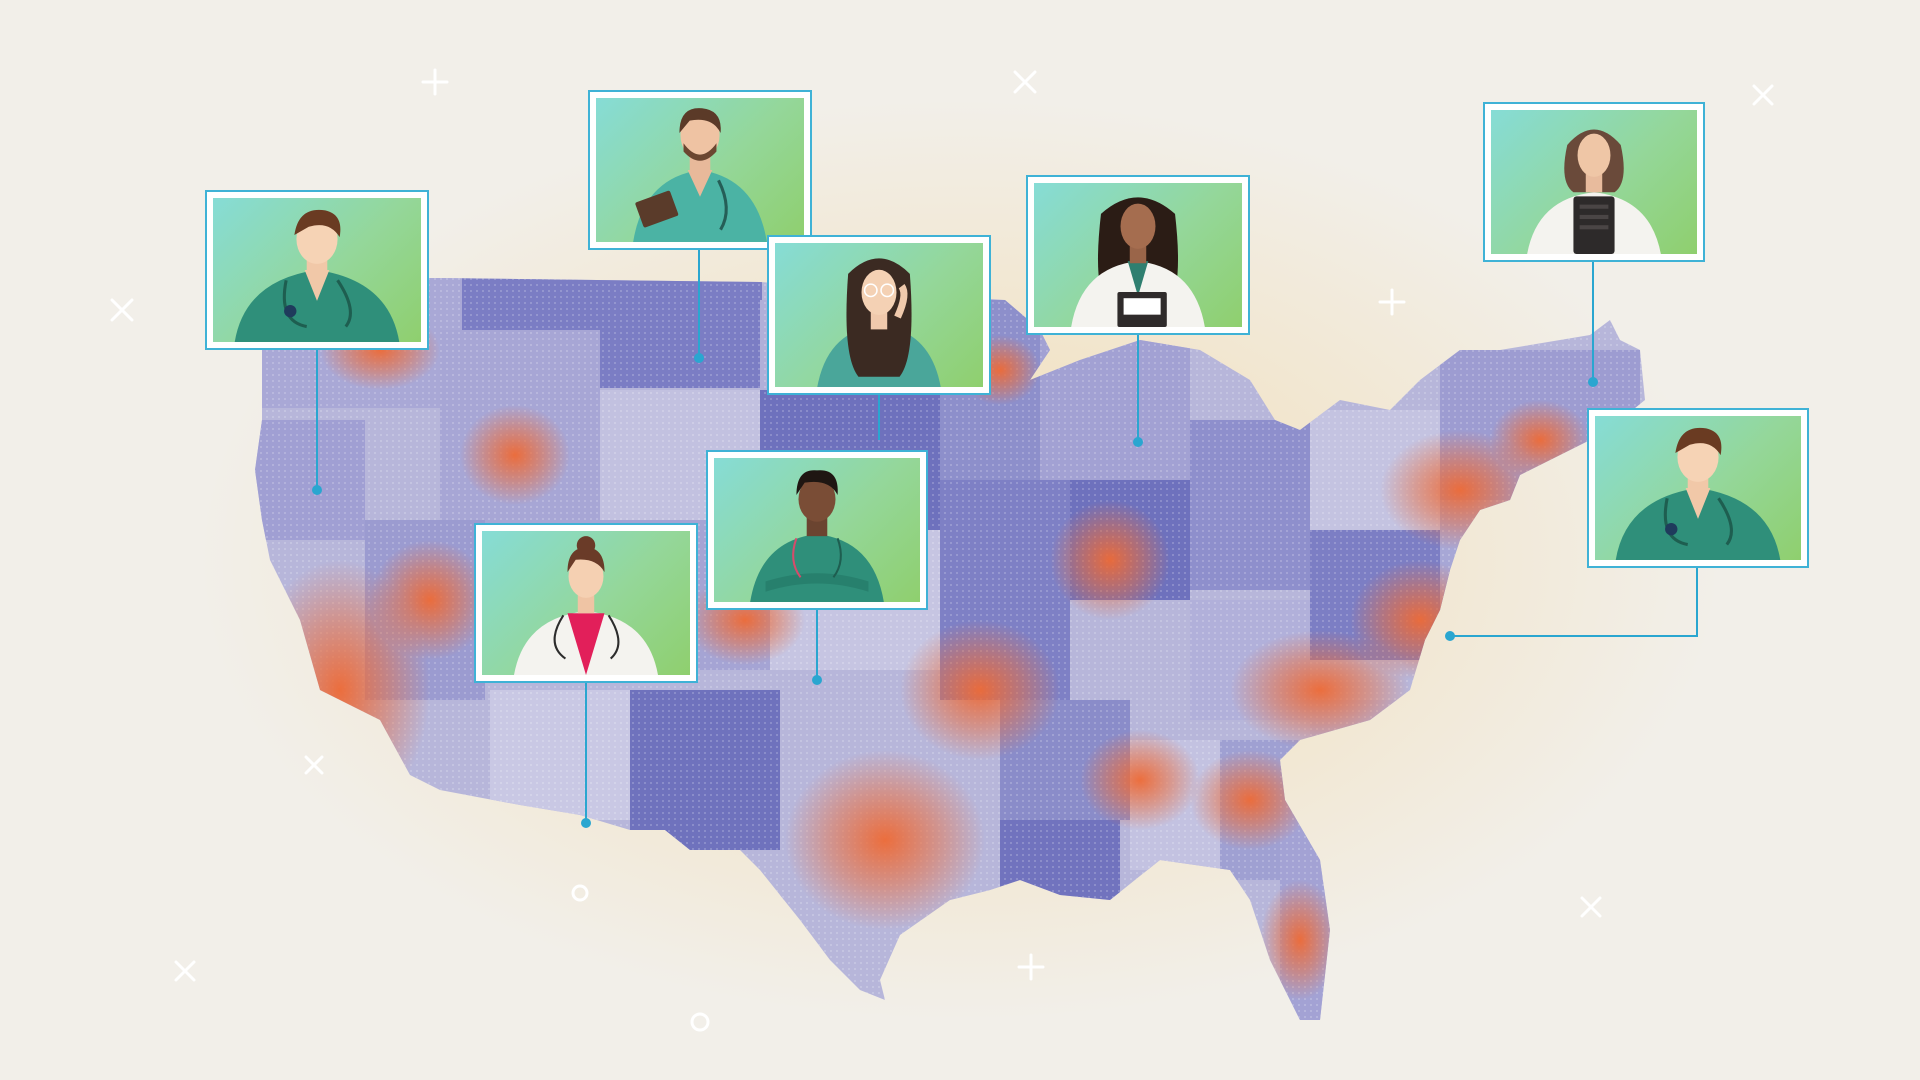  What do you see at coordinates (879, 322) in the screenshot?
I see `doctor-glasses-icon` at bounding box center [879, 322].